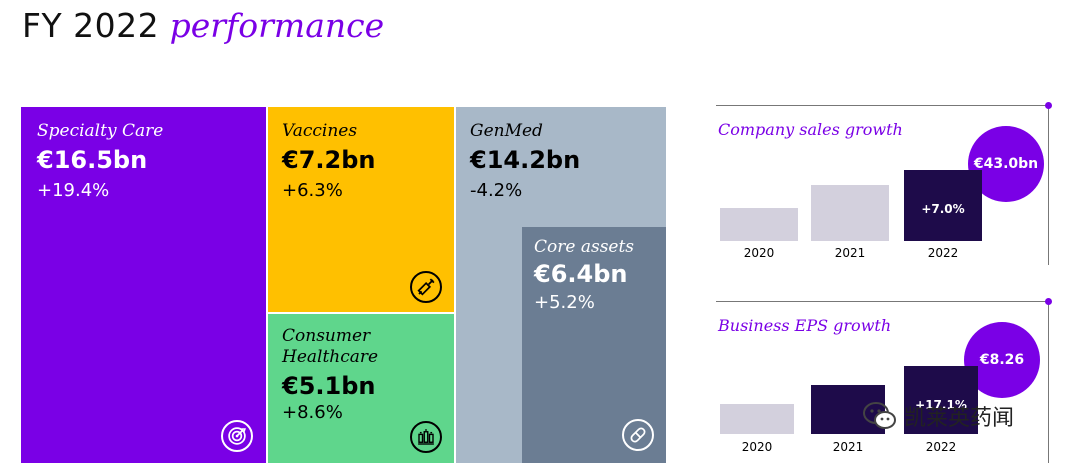 This screenshot has width=1080, height=469. What do you see at coordinates (810, 129) in the screenshot?
I see `panel-title: Company sales growth` at bounding box center [810, 129].